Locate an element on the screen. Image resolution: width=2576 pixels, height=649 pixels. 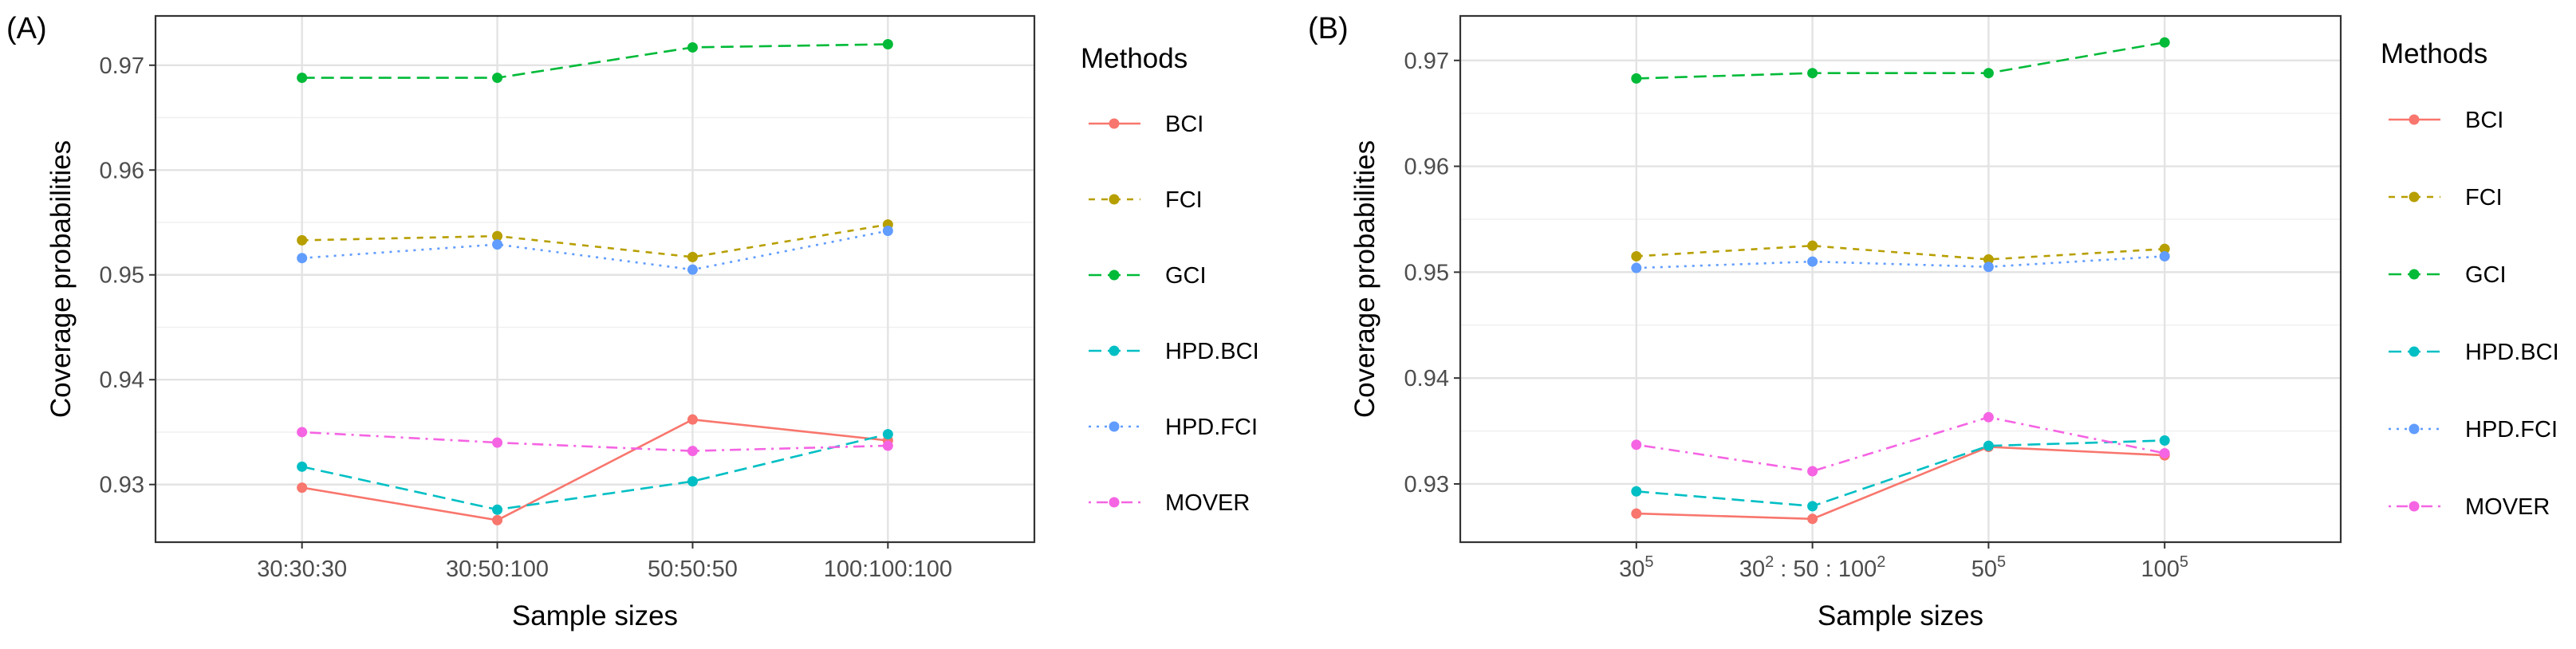
legend-label-mover: MOVER is located at coordinates (2507, 507).